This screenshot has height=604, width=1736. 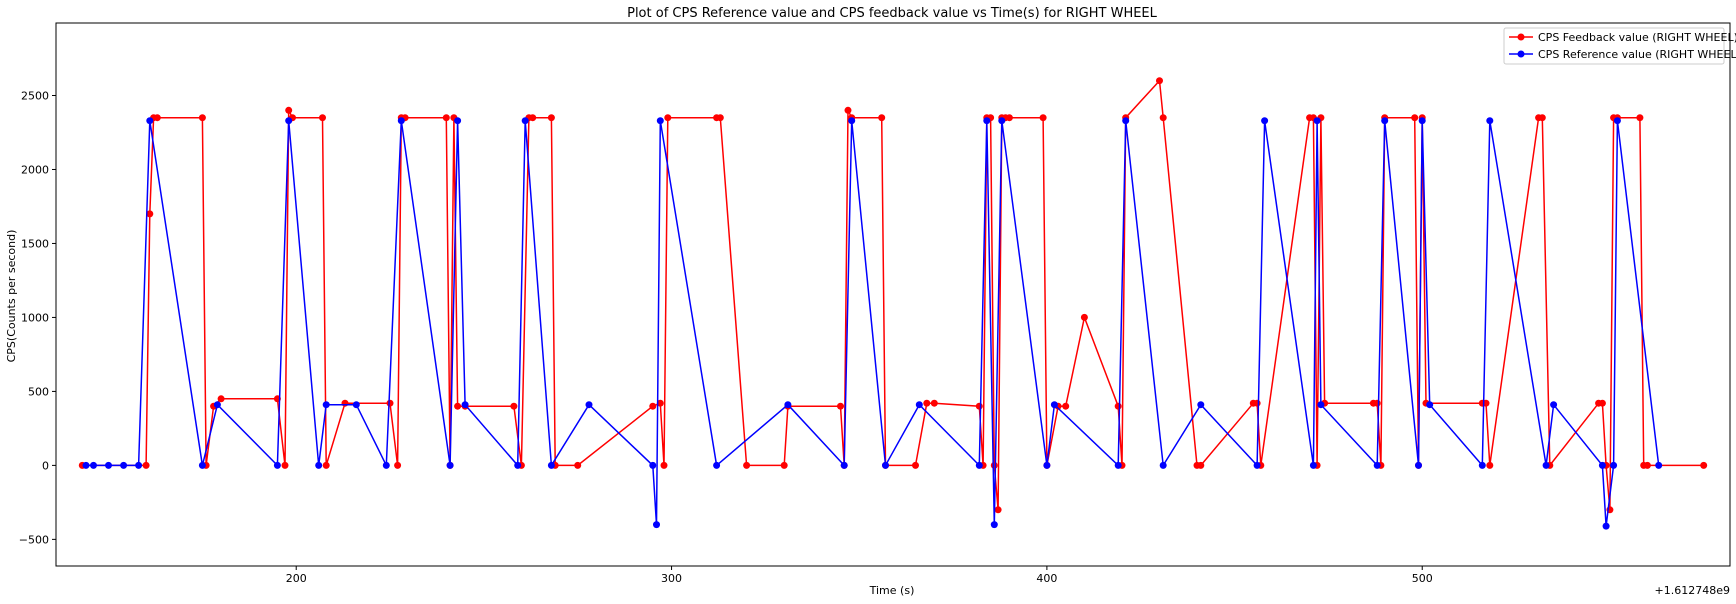 I want to click on x-offset-text: +1.612748e9, so click(x=1692, y=590).